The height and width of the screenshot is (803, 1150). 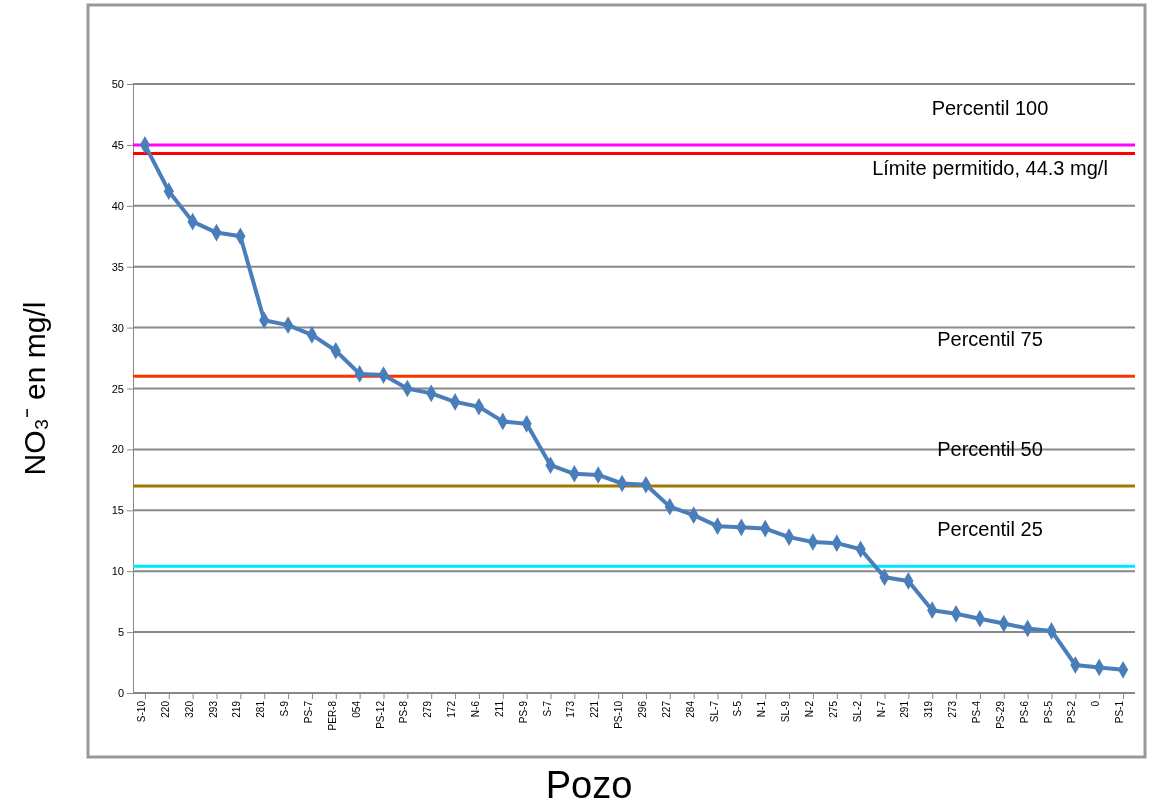 What do you see at coordinates (117, 144) in the screenshot?
I see `y-tick-label: 45` at bounding box center [117, 144].